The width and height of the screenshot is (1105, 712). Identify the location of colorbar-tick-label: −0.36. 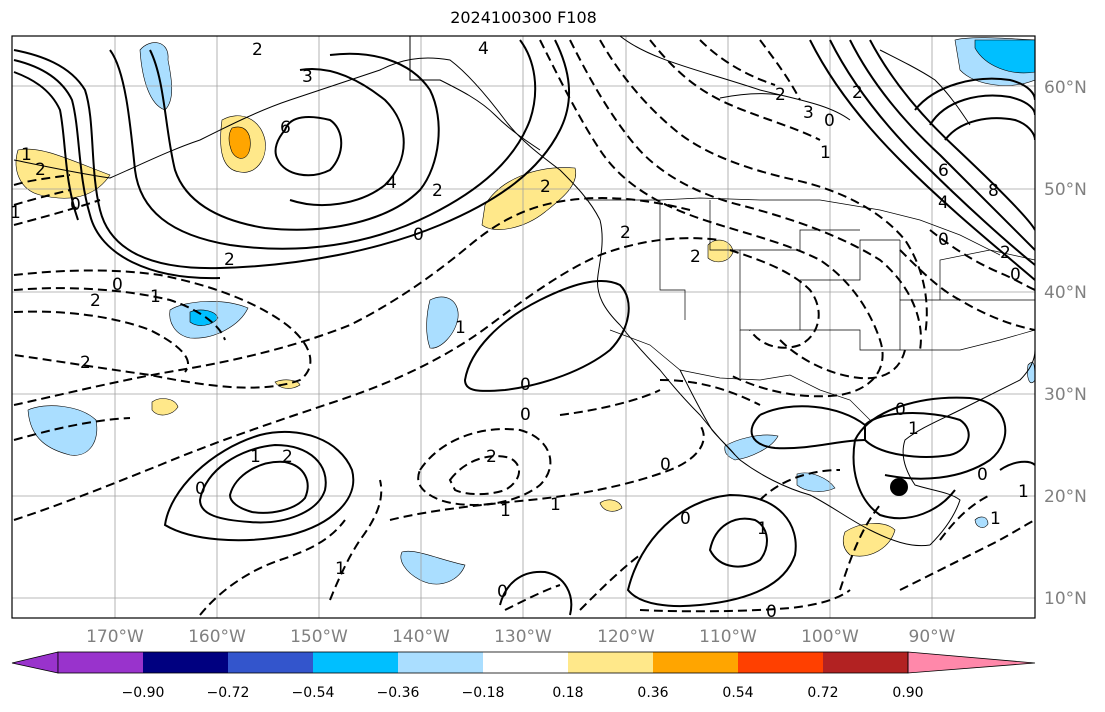
(398, 693).